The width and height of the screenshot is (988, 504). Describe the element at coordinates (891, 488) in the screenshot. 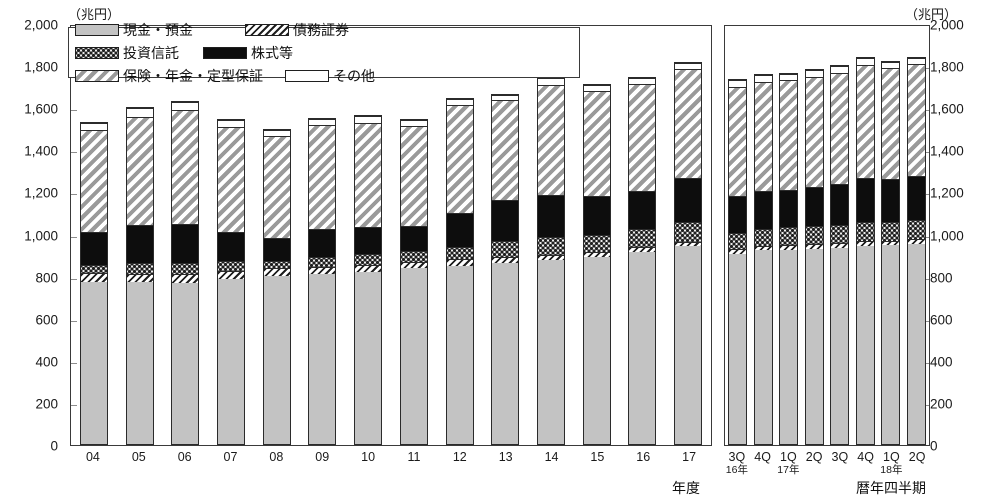

I see `axis-title-calendar-quarter: 暦年四半期` at that location.